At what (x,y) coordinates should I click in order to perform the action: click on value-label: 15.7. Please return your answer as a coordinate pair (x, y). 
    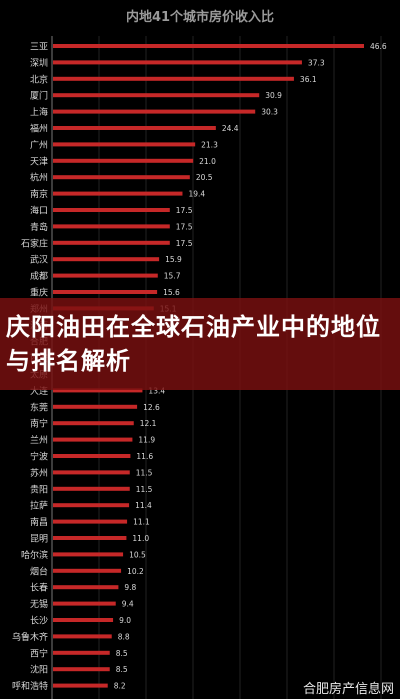
    Looking at the image, I should click on (172, 276).